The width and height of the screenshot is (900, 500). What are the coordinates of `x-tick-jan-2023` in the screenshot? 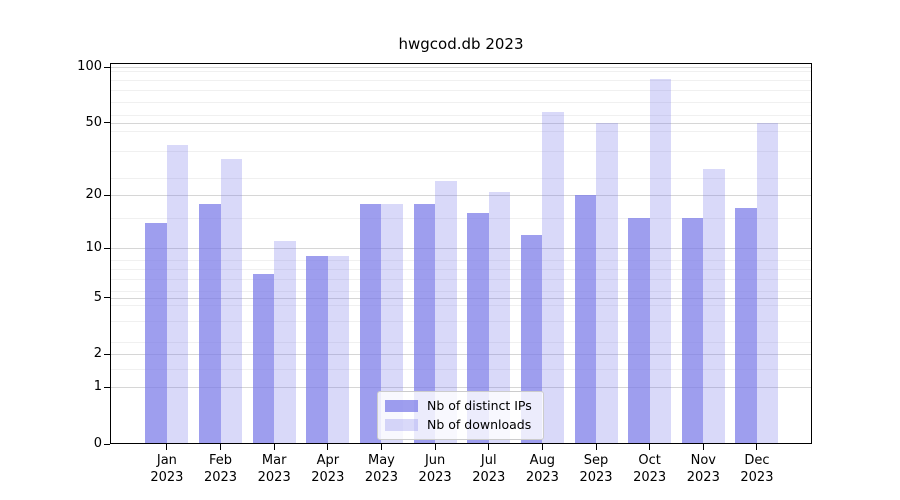 It's located at (167, 447).